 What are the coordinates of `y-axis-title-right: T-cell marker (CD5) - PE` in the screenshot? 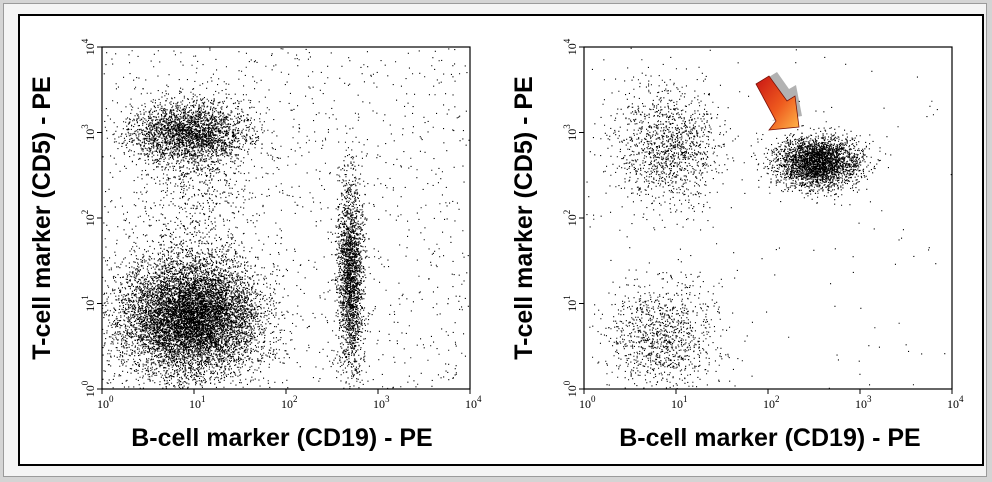 It's located at (524, 217).